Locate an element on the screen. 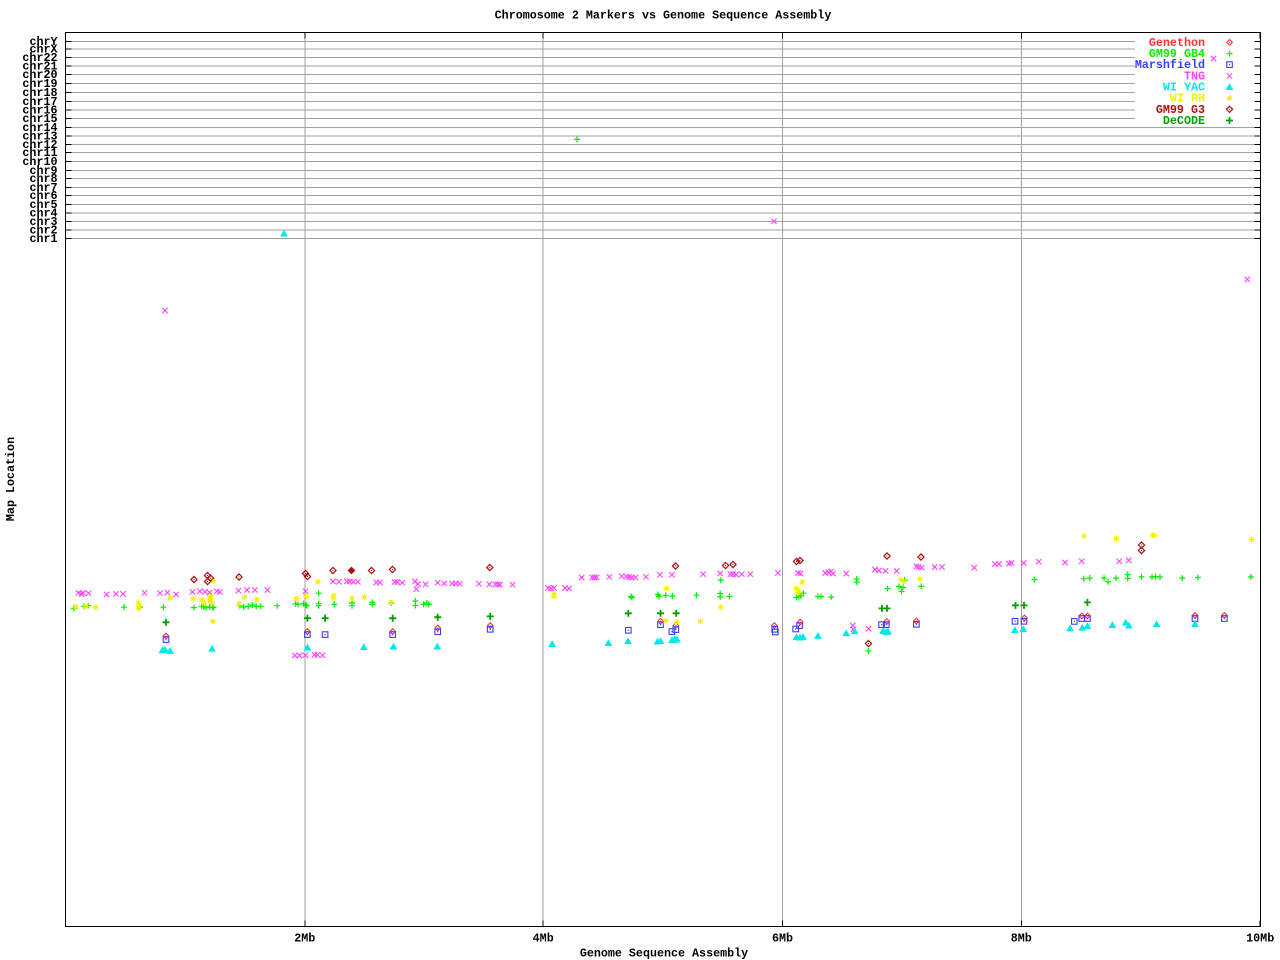  svg-text: Genome Sequence Assembly is located at coordinates (664, 953).